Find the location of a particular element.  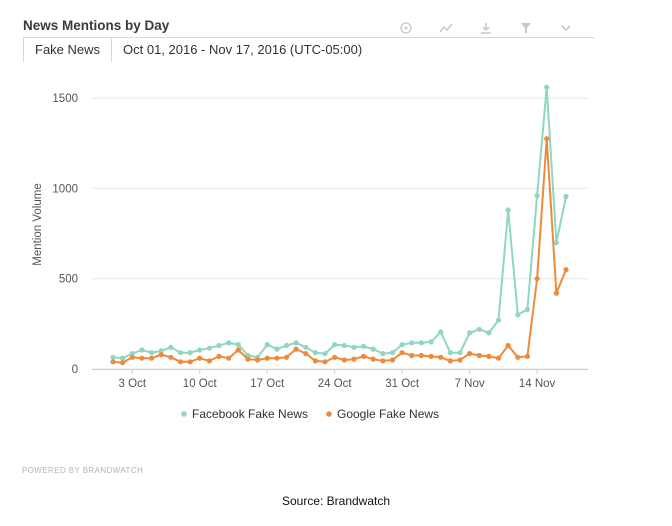

x-tick-label: 3 Oct is located at coordinates (133, 384).